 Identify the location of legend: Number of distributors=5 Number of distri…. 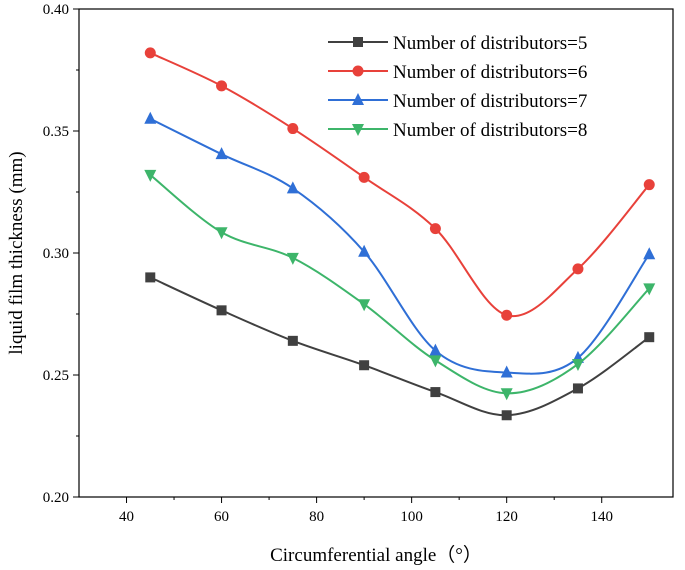
(457, 87).